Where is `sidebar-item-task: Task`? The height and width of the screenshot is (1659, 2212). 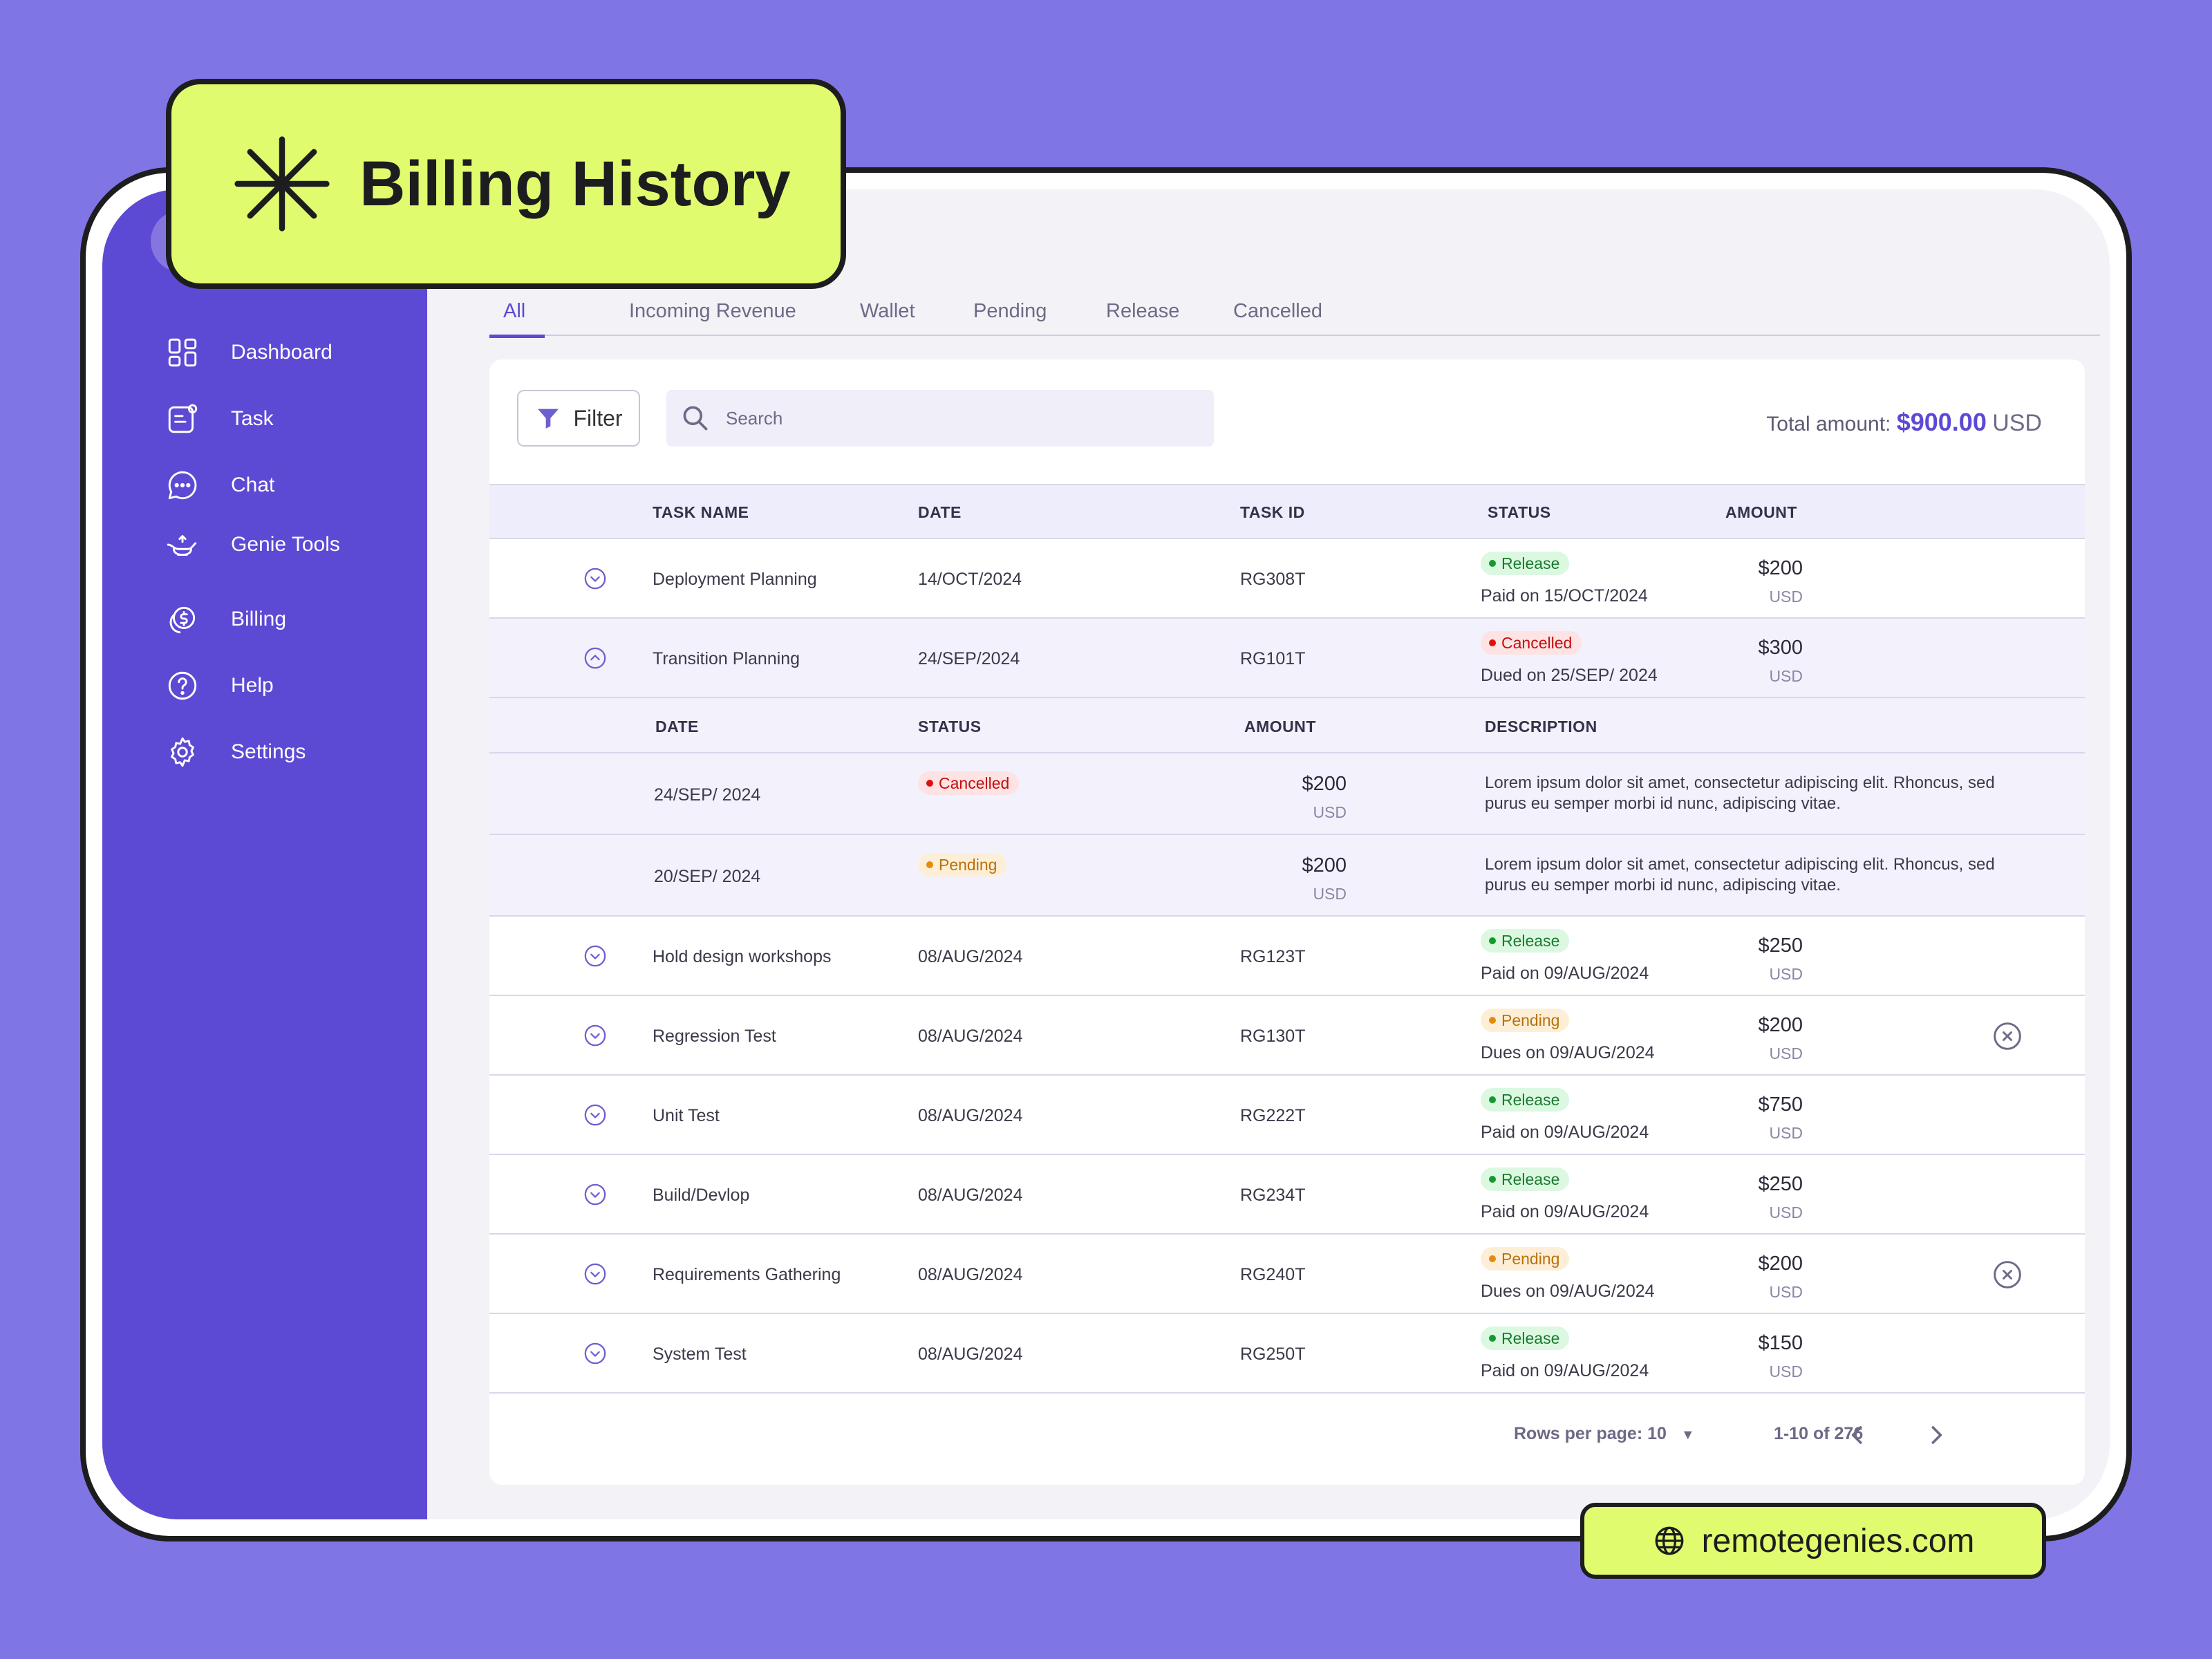 sidebar-item-task: Task is located at coordinates (219, 419).